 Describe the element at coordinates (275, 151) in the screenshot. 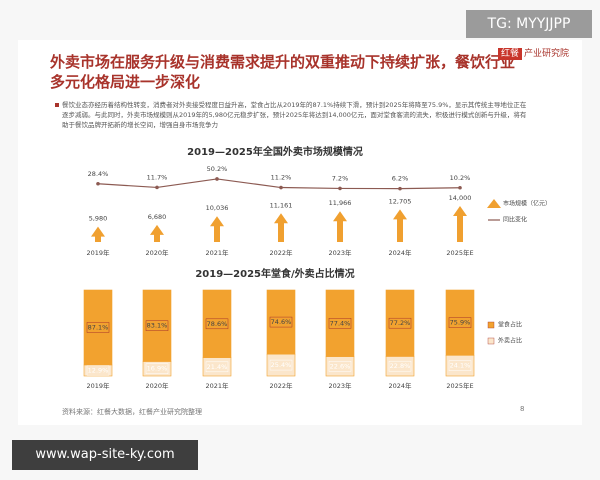

I see `chart-title: 2019—2025年全国外卖市场规模情况` at that location.